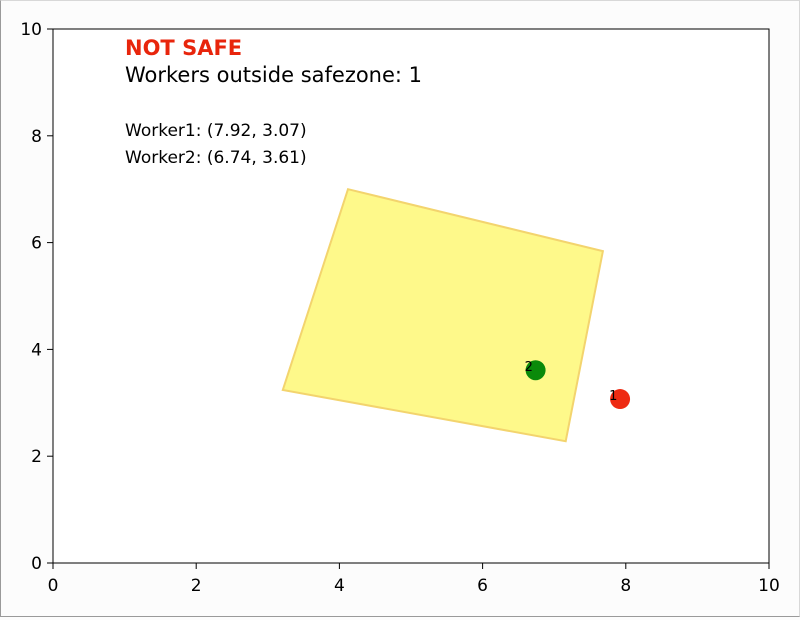 The height and width of the screenshot is (620, 800). I want to click on x-tick-label: 2, so click(196, 586).